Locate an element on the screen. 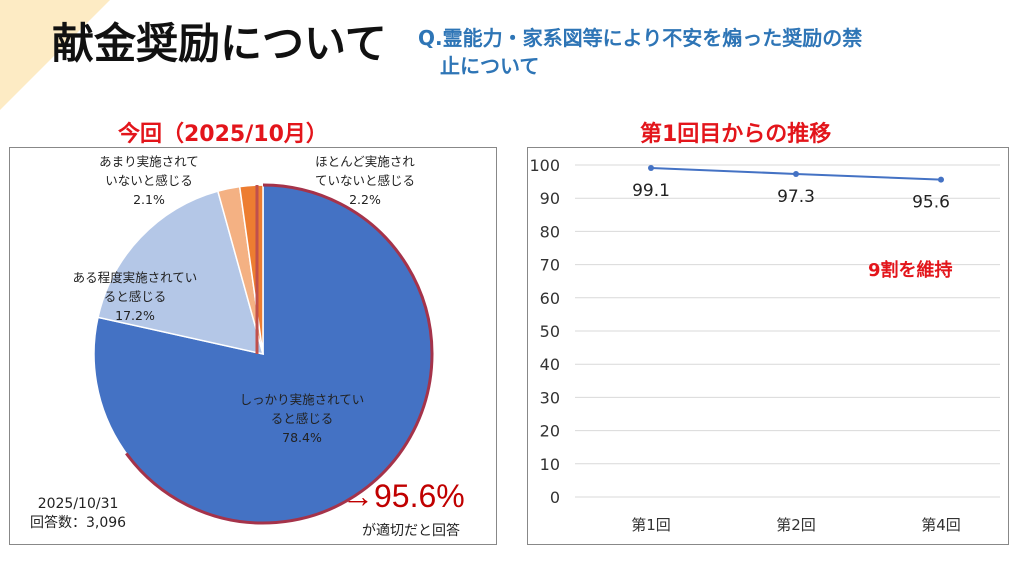 Image resolution: width=1024 pixels, height=576 pixels. data-label: 97.3 is located at coordinates (796, 197).